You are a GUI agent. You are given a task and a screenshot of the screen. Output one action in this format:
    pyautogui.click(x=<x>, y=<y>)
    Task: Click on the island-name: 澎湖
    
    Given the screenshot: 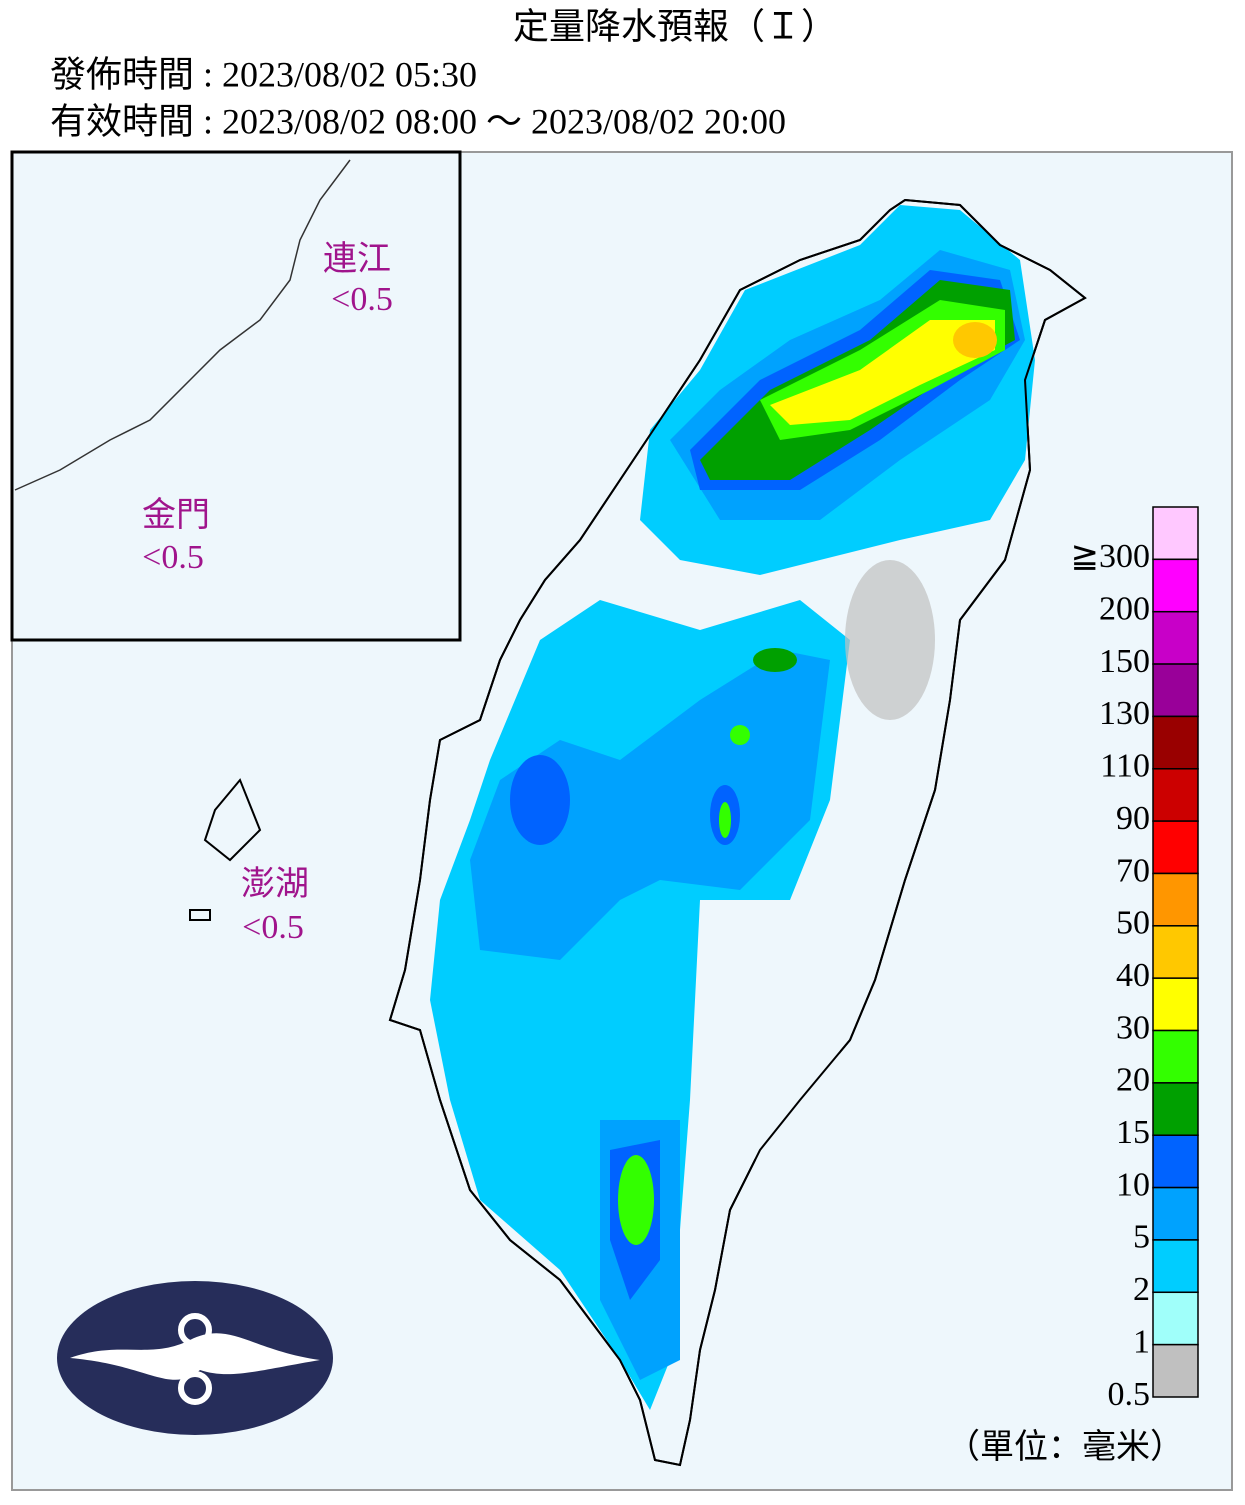 What is the action you would take?
    pyautogui.click(x=275, y=884)
    